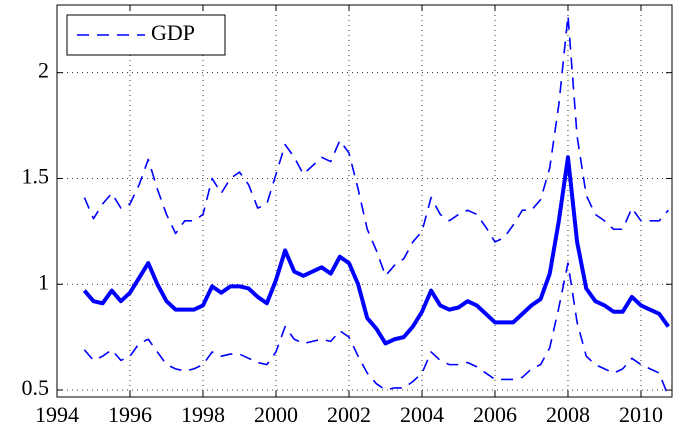 The height and width of the screenshot is (441, 691). I want to click on y-tick-label: 1, so click(43, 281).